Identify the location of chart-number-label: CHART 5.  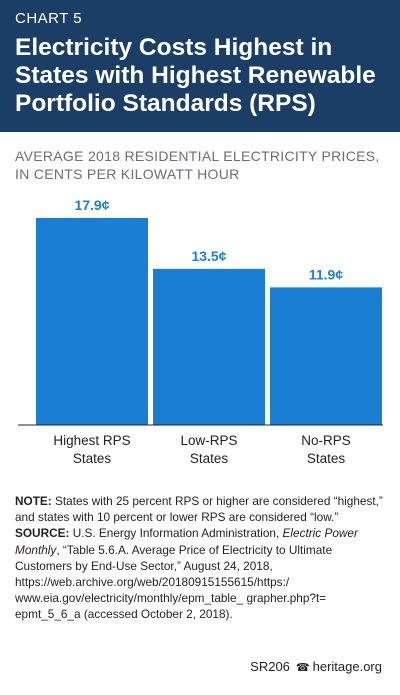
(49, 18).